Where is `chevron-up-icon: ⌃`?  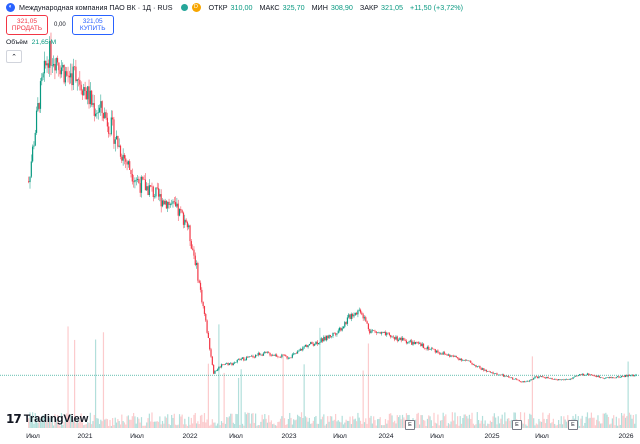 chevron-up-icon: ⌃ is located at coordinates (14, 56).